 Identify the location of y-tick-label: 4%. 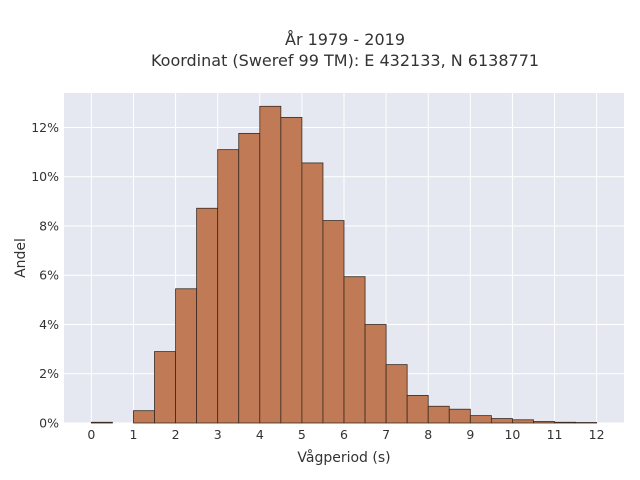
(49, 324).